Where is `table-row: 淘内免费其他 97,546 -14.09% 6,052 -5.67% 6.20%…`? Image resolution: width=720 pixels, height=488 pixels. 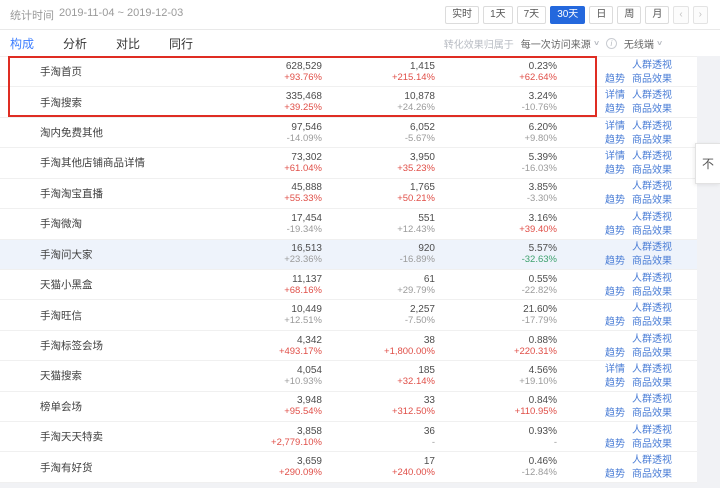 table-row: 淘内免费其他 97,546 -14.09% 6,052 -5.67% 6.20%… is located at coordinates (360, 133).